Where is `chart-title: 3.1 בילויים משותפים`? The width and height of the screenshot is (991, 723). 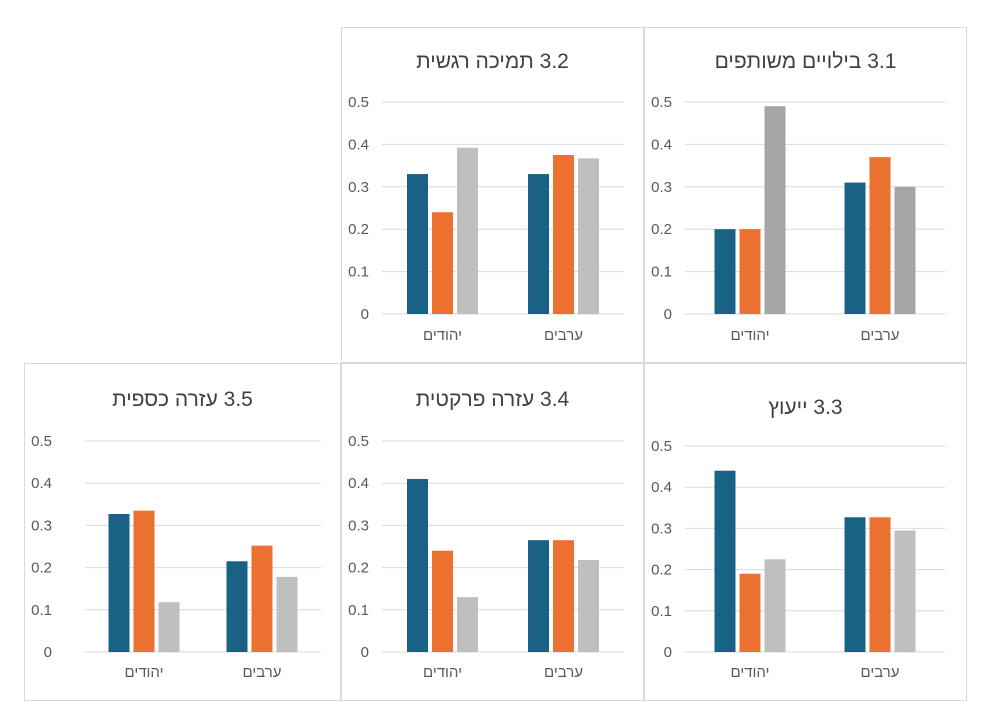 chart-title: 3.1 בילויים משותפים is located at coordinates (805, 61).